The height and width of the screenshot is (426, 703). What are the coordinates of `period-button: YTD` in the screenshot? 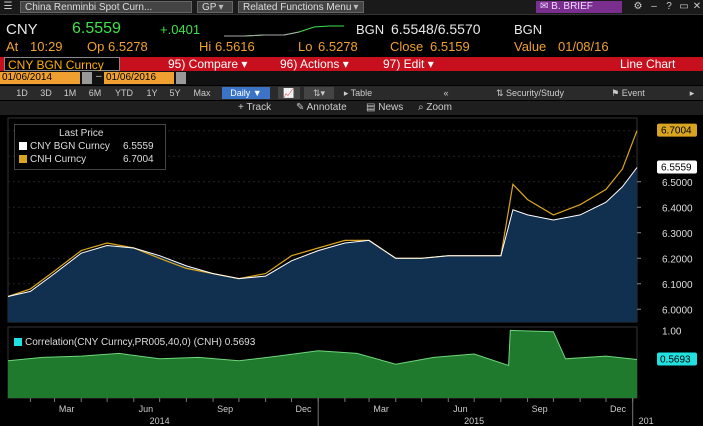 It's located at (124, 93).